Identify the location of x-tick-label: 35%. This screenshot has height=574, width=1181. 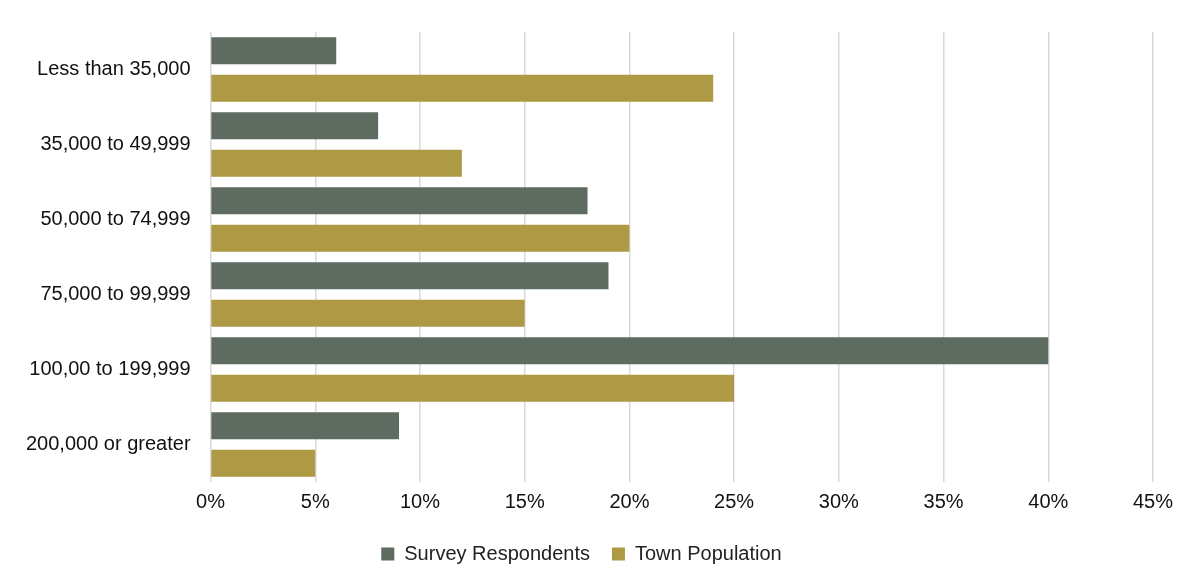
(943, 500).